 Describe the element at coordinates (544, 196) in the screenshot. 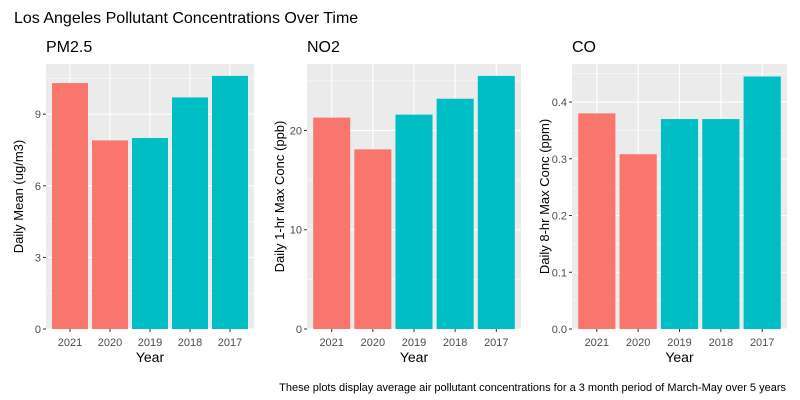

I see `y-axis-label: Daily 8-hr Max Conc (ppm)` at that location.